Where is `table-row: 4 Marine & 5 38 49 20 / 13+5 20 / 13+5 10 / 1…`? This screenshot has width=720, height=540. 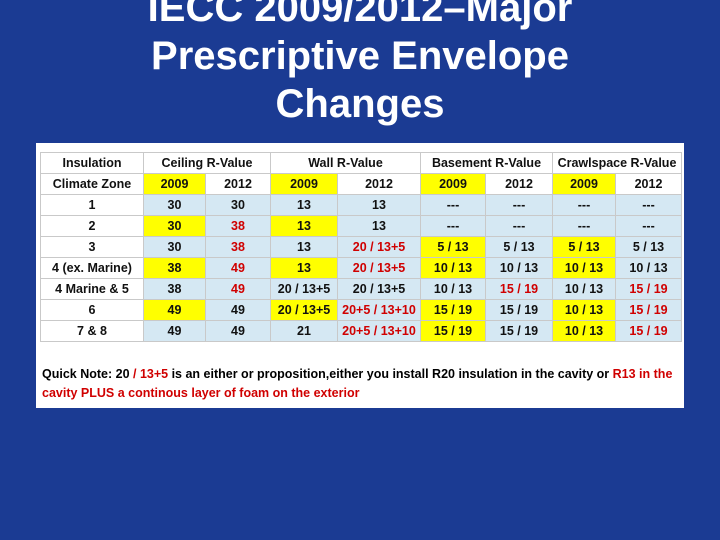 table-row: 4 Marine & 5 38 49 20 / 13+5 20 / 13+5 10 / 1… is located at coordinates (361, 289).